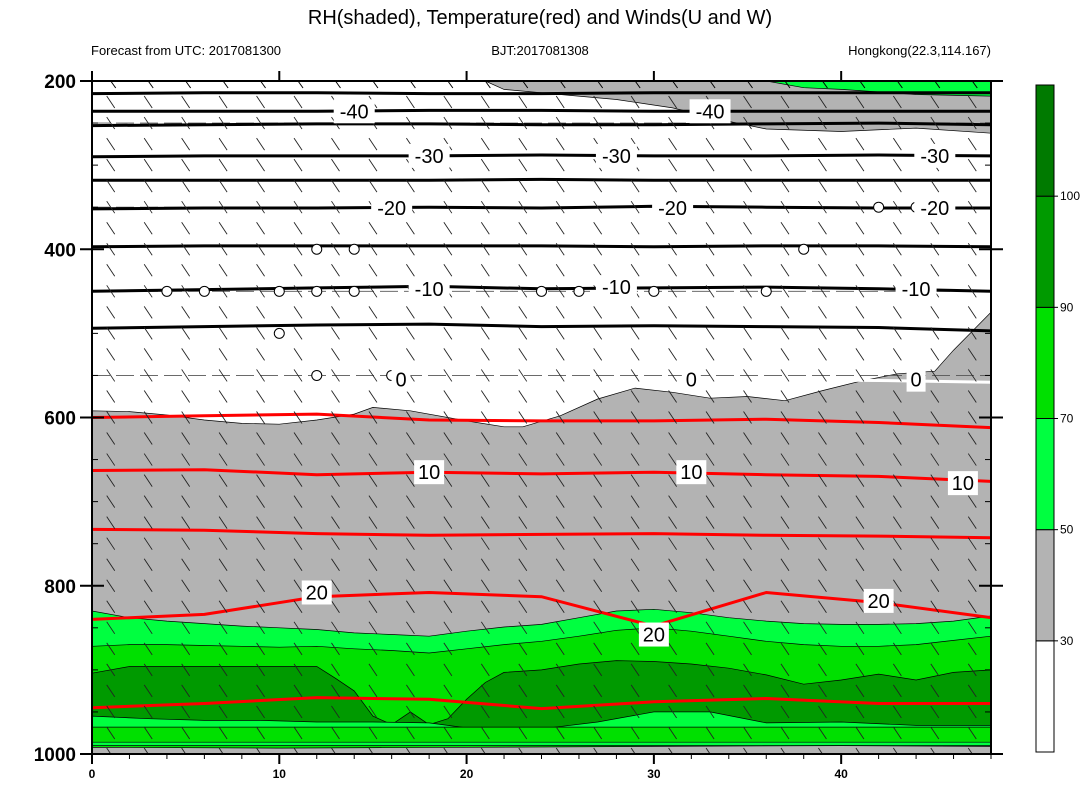 This screenshot has width=1087, height=806. Describe the element at coordinates (934, 209) in the screenshot. I see `contour-label: -20` at that location.